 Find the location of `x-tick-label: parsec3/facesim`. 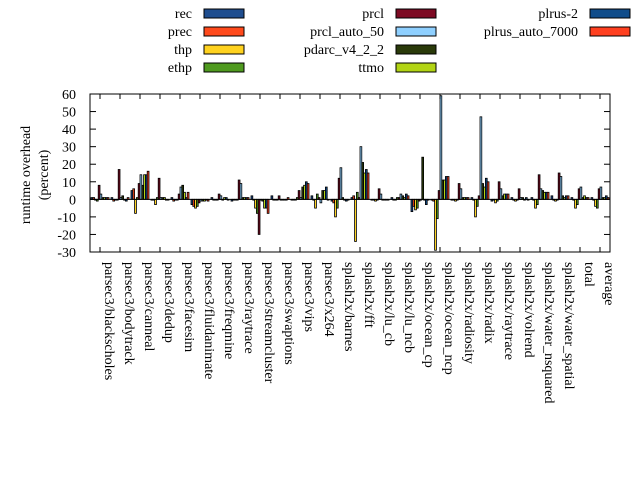

x-tick-label: parsec3/facesim is located at coordinates (188, 307).